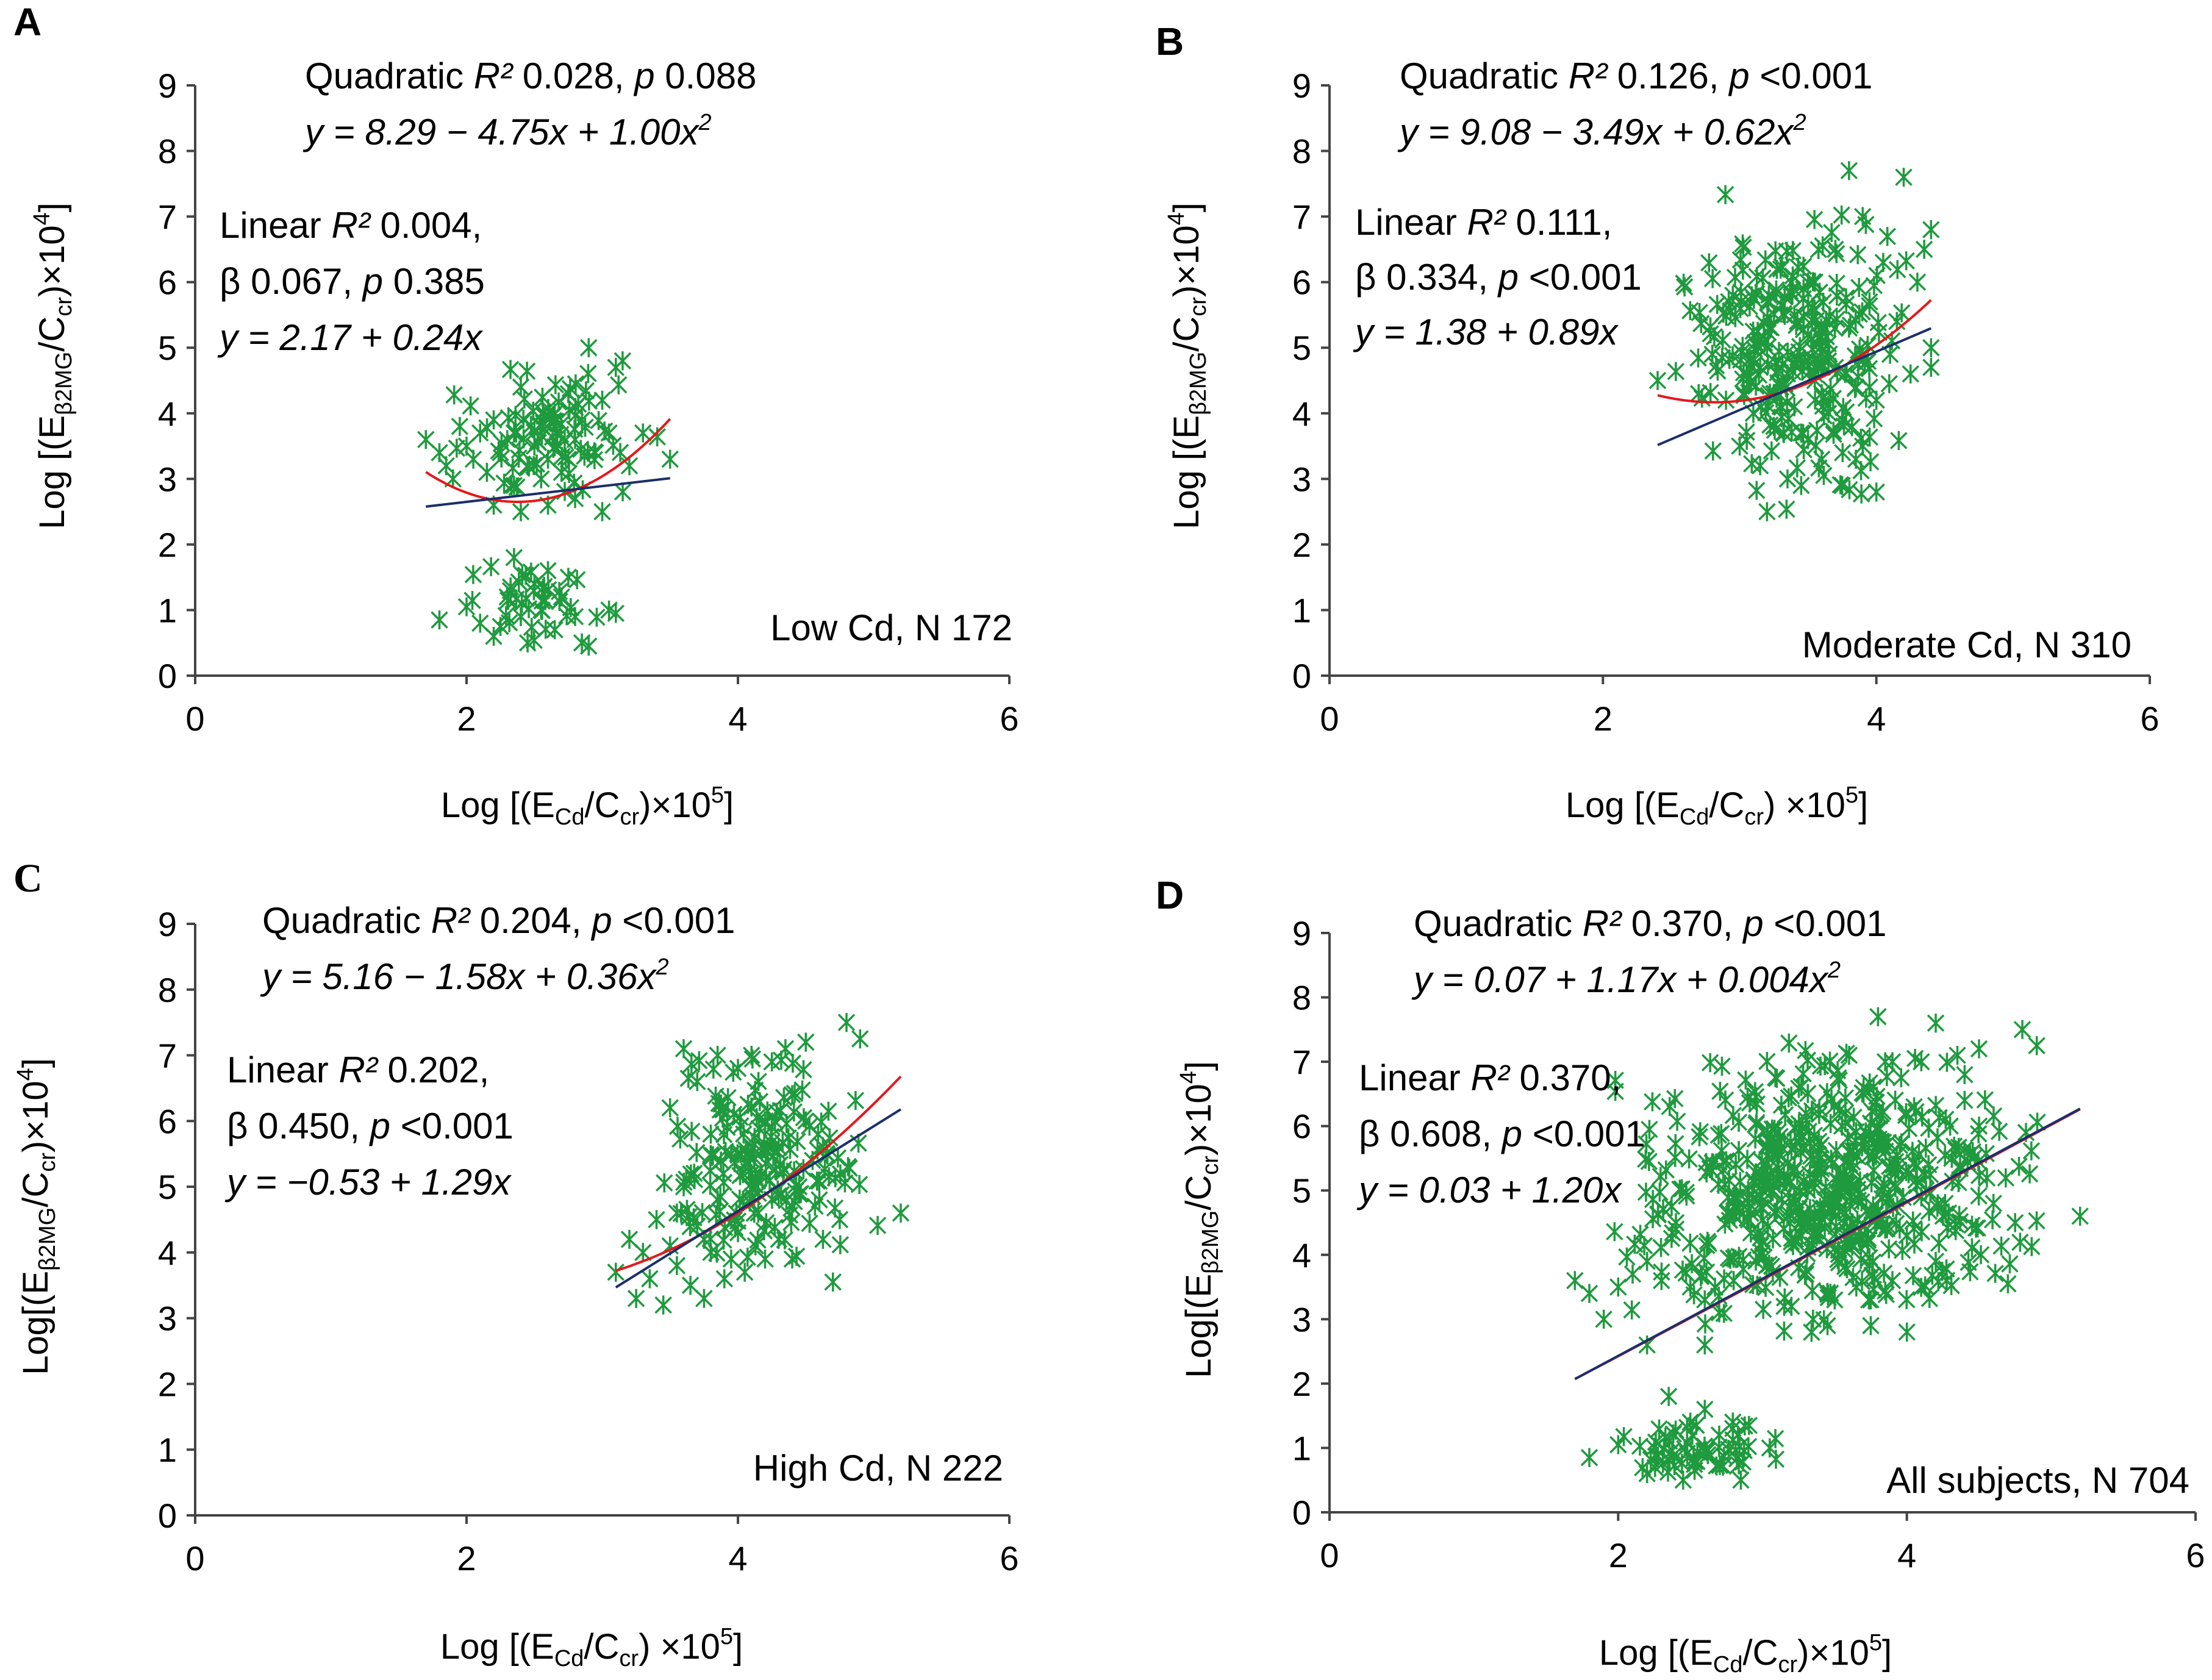 The height and width of the screenshot is (1680, 2212). I want to click on x-tick-label-d: 6, so click(2195, 1555).